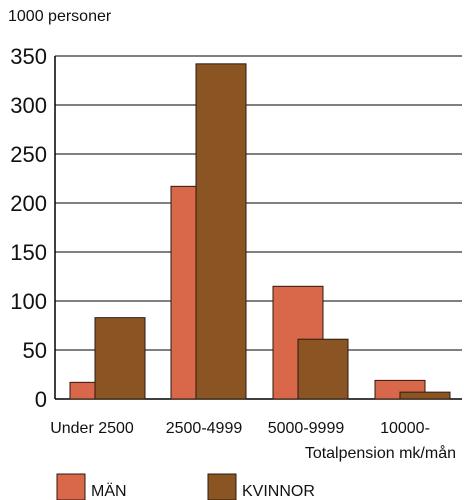 This screenshot has width=464, height=500. What do you see at coordinates (185, 486) in the screenshot?
I see `legend: MÄN KVINNOR` at bounding box center [185, 486].